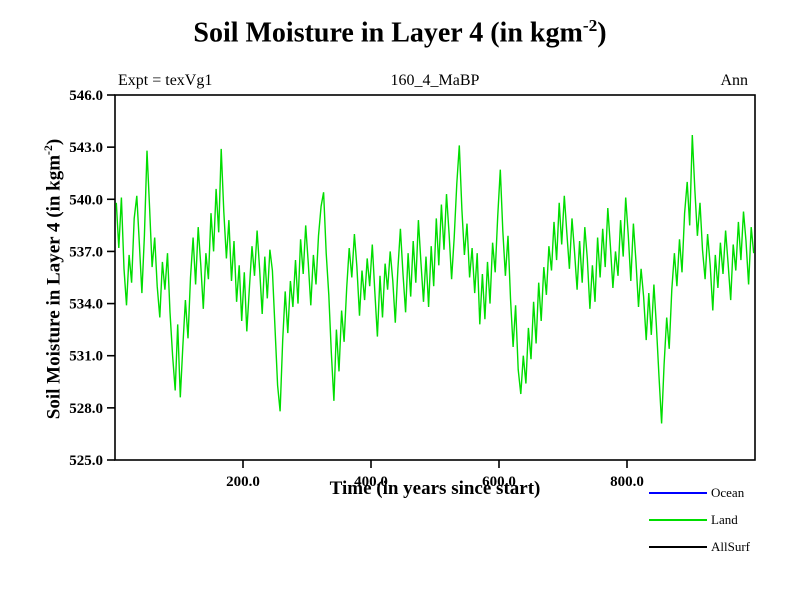 This screenshot has height=600, width=800. I want to click on legend: Ocean Land AllSurf, so click(699, 525).